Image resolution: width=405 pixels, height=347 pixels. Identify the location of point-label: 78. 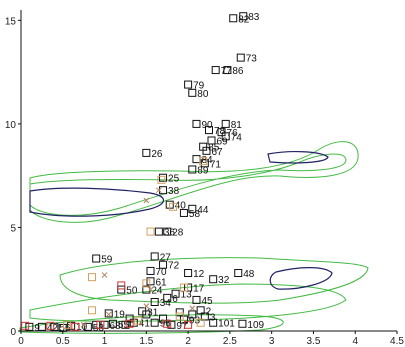
(220, 131).